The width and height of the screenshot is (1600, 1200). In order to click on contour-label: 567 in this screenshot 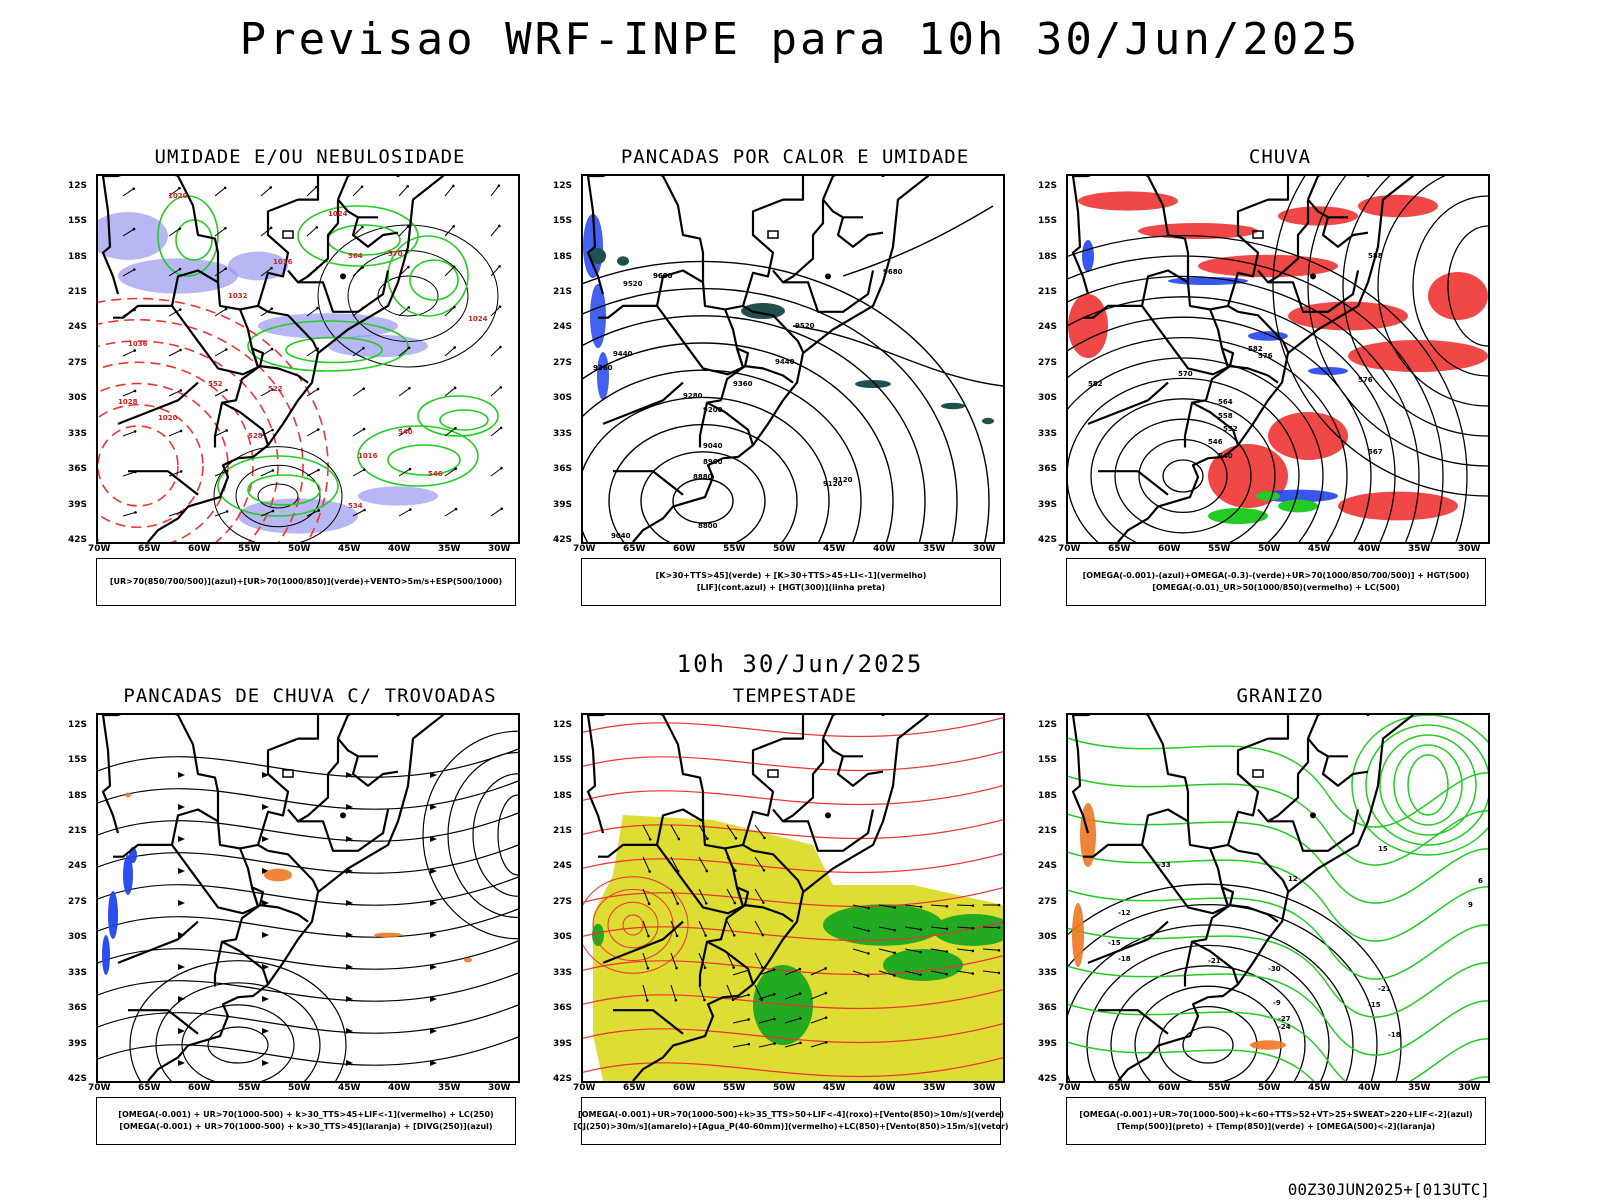, I will do `click(1375, 452)`.